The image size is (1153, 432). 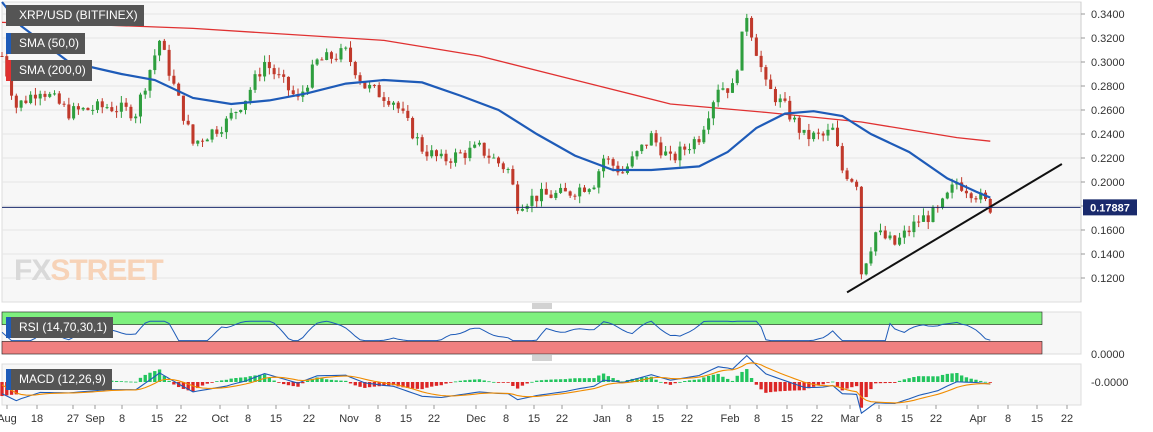 I want to click on fxstreet-watermark: FXSTREET, so click(x=89, y=270).